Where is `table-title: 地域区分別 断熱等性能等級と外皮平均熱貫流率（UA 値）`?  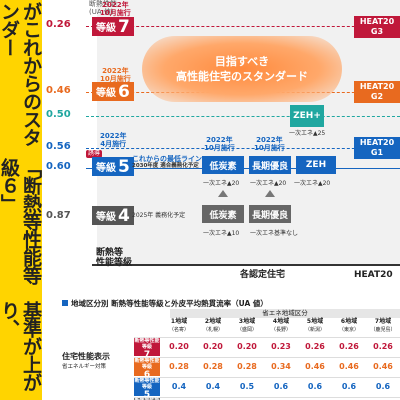
table-title: 地域区分別 断熱等性能等級と外皮平均熱貫流率（UA 値） is located at coordinates (165, 303).